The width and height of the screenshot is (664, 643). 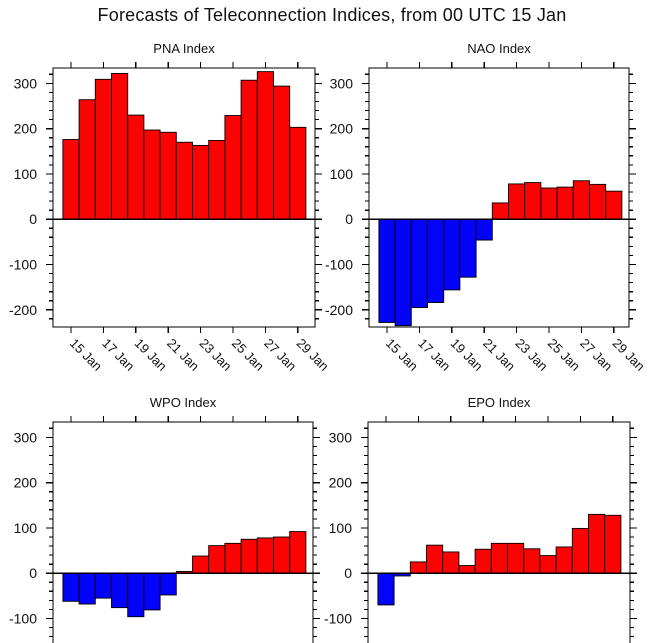 What do you see at coordinates (564, 355) in the screenshot?
I see `nao-index-xtick-label: 25 Jan` at bounding box center [564, 355].